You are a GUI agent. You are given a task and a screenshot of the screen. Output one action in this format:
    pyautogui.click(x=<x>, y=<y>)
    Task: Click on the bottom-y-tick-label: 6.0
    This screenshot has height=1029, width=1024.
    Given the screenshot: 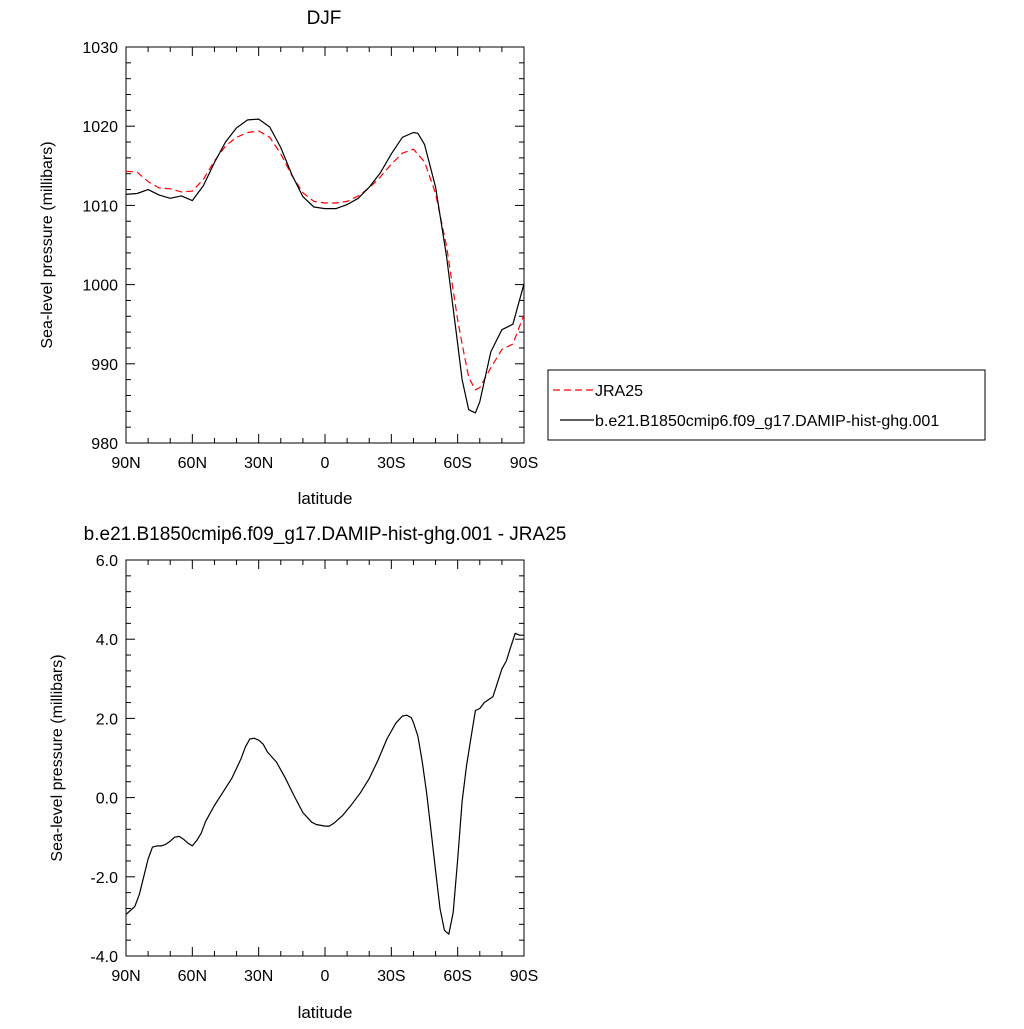 What is the action you would take?
    pyautogui.click(x=107, y=561)
    